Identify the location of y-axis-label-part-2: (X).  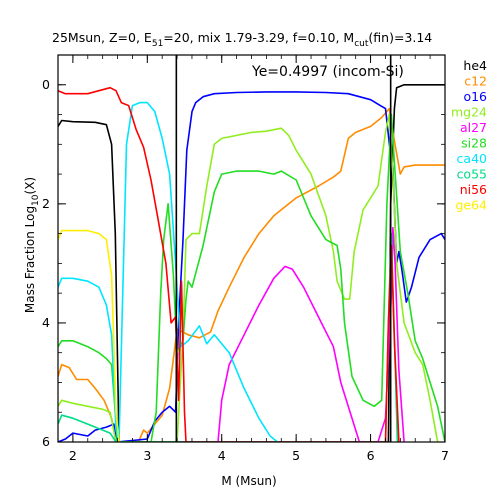
(30, 186).